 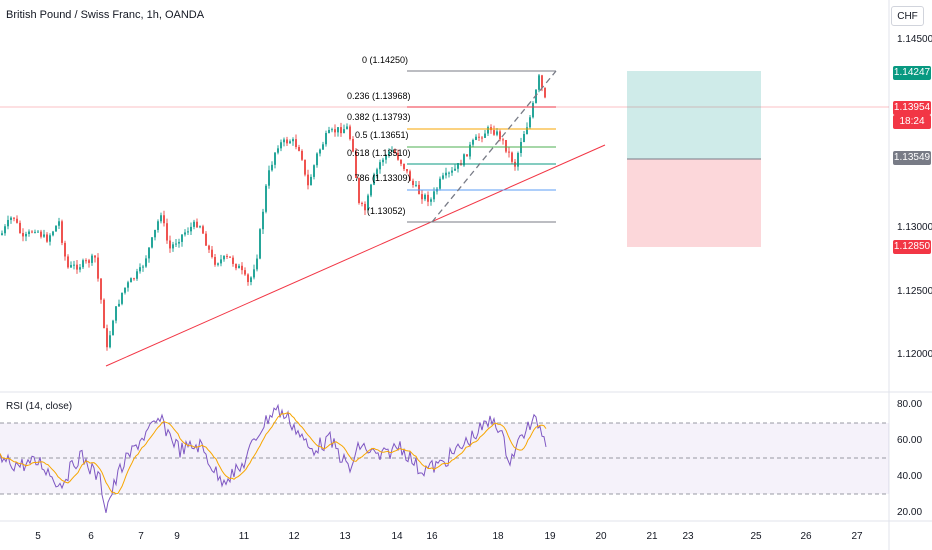 What do you see at coordinates (273, 458) in the screenshot?
I see `rsi-line` at bounding box center [273, 458].